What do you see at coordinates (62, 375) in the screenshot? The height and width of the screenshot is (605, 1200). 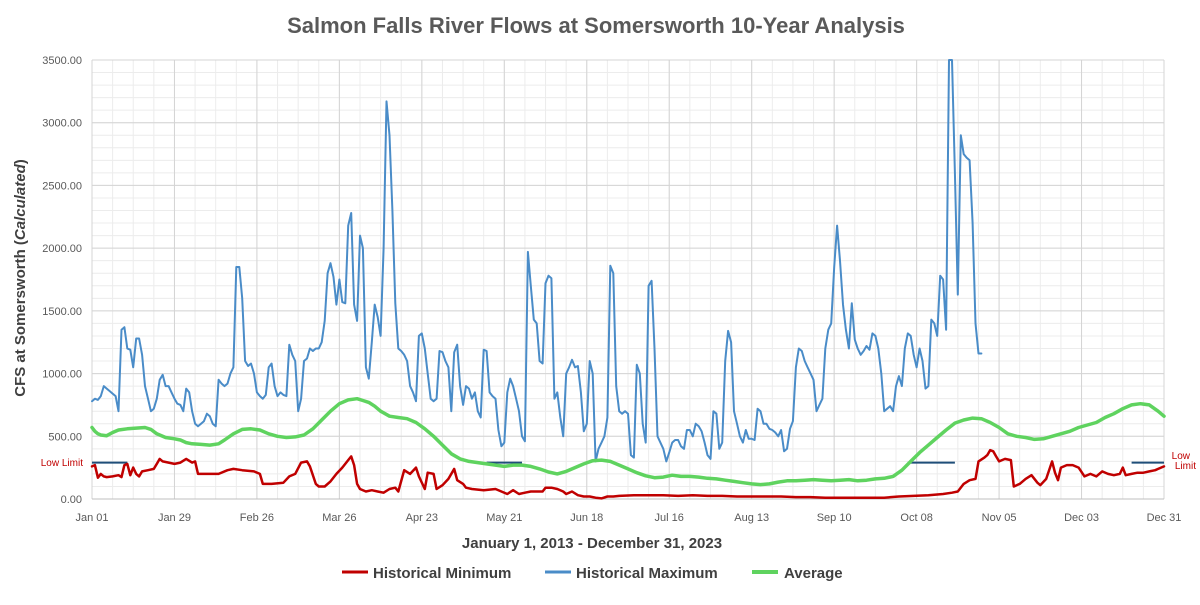 I see `y-tick-label: 1000.00` at bounding box center [62, 375].